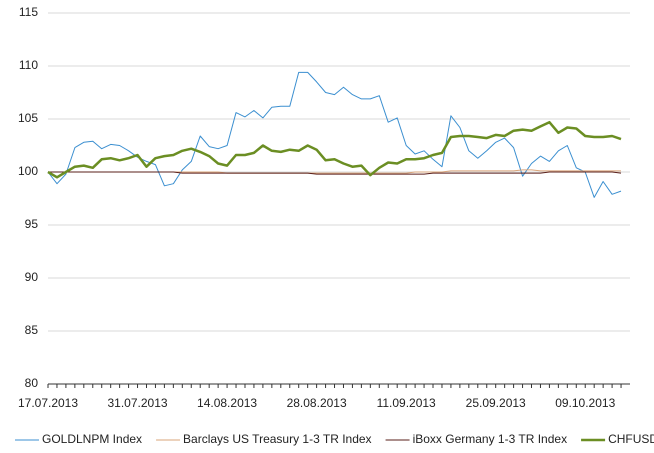  What do you see at coordinates (138, 403) in the screenshot?
I see `x-tick-label: 31.07.2013` at bounding box center [138, 403].